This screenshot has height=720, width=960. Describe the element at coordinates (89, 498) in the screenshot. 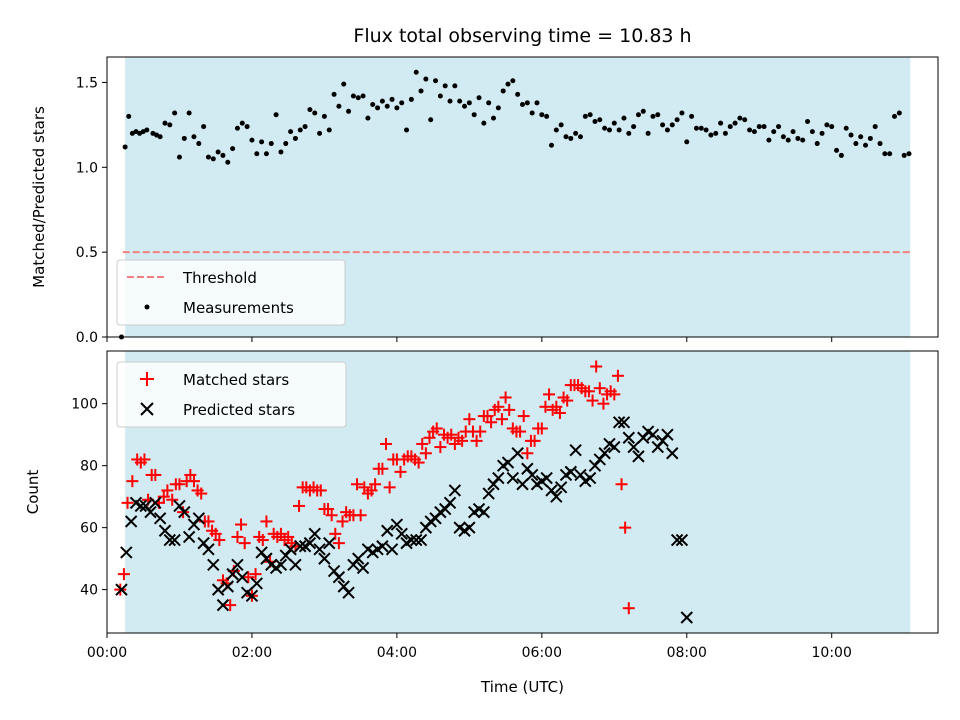

I see `bottom-y-ticks: 40 60 80 100` at that location.